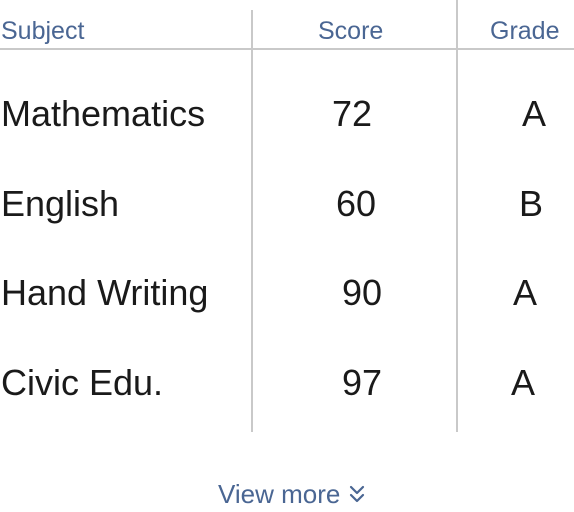 Image resolution: width=574 pixels, height=512 pixels. What do you see at coordinates (82, 382) in the screenshot?
I see `table-row-subject: Civic Edu.` at bounding box center [82, 382].